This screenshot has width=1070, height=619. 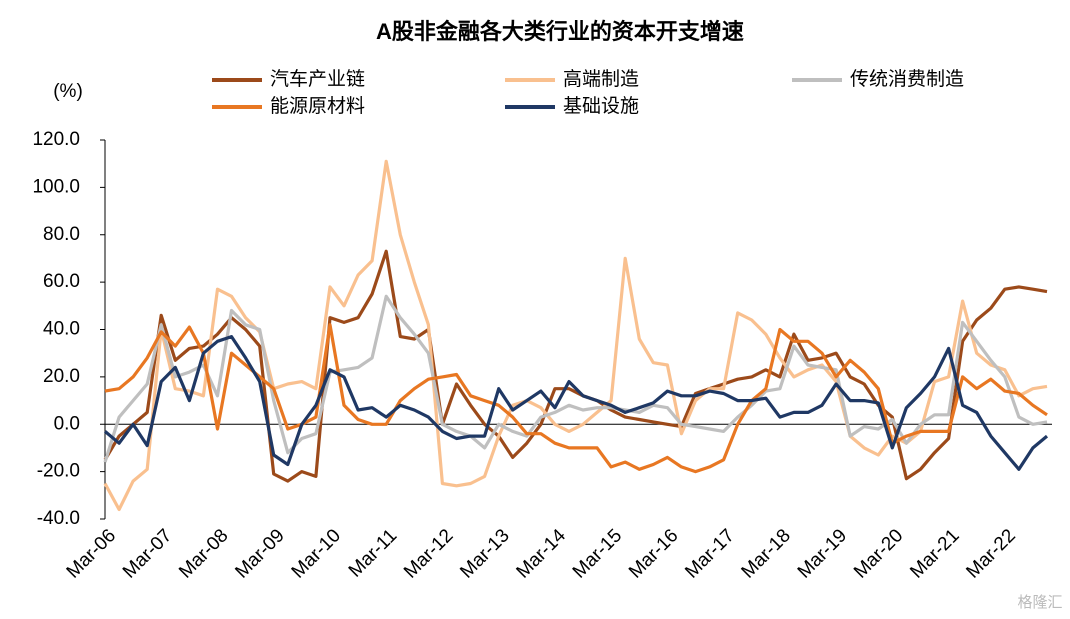 I want to click on y-tick-label: -20.0, so click(x=58, y=471).